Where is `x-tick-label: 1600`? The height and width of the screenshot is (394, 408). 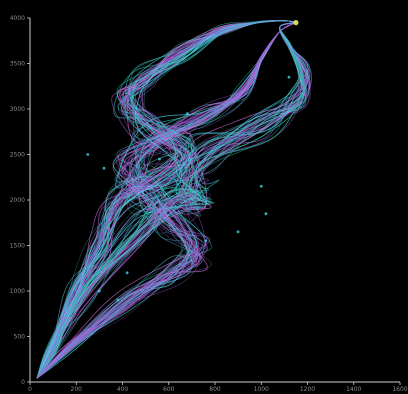 x-tick-label: 1600 is located at coordinates (399, 389).